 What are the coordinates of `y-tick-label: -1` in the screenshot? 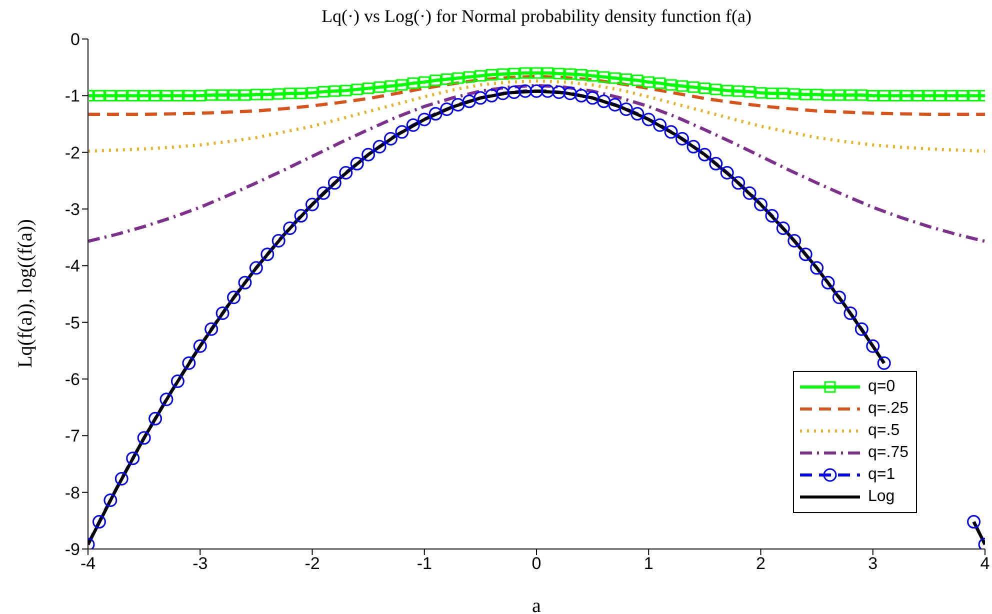 It's located at (72, 96).